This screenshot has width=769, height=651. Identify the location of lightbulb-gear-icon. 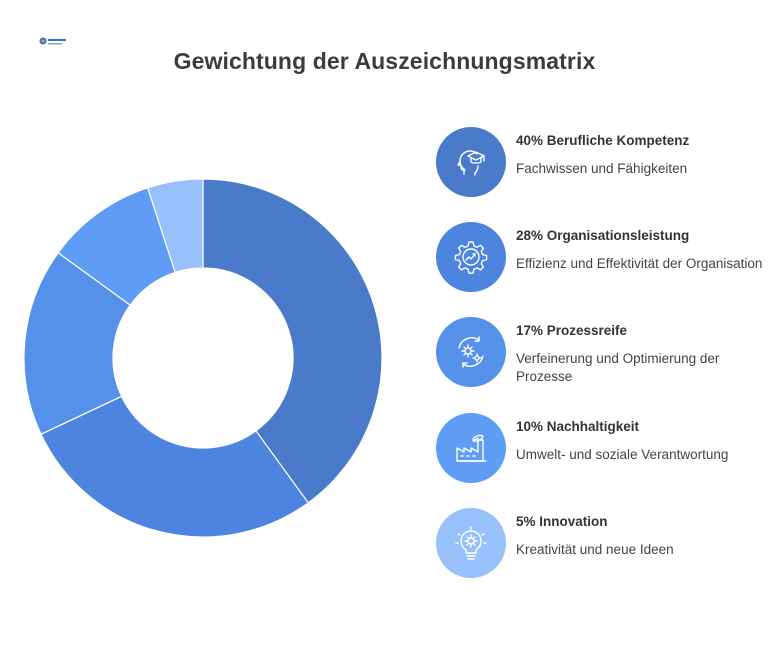
(471, 543).